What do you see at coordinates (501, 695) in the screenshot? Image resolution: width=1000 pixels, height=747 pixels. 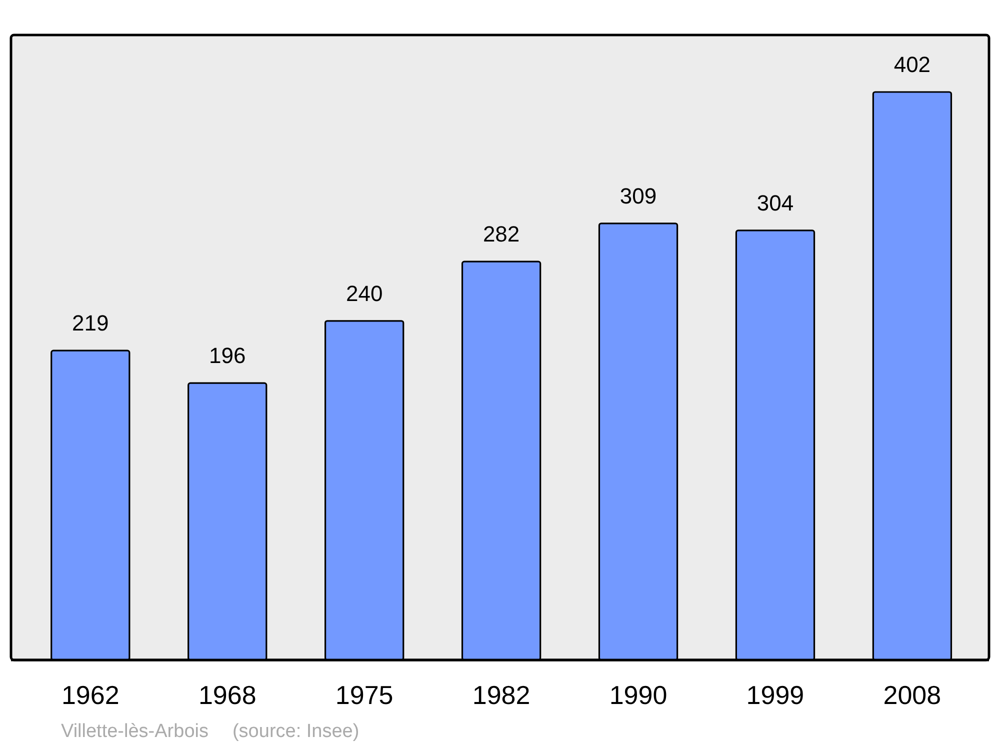 I see `x-tick-label: 1982` at bounding box center [501, 695].